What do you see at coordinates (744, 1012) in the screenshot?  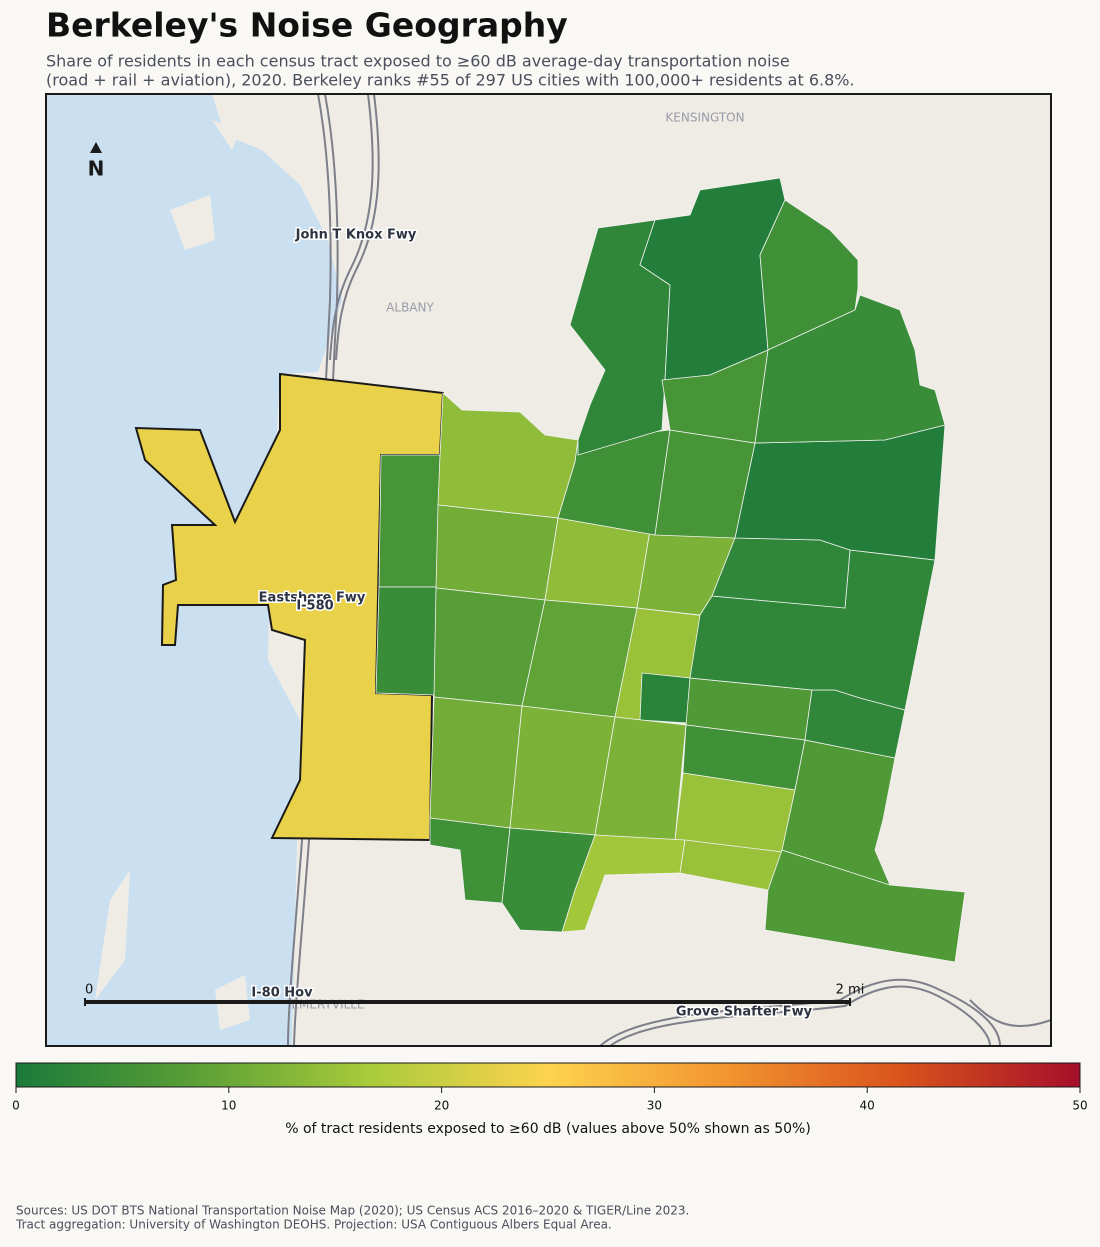 I see `road-label: Grove Shafter Fwy` at bounding box center [744, 1012].